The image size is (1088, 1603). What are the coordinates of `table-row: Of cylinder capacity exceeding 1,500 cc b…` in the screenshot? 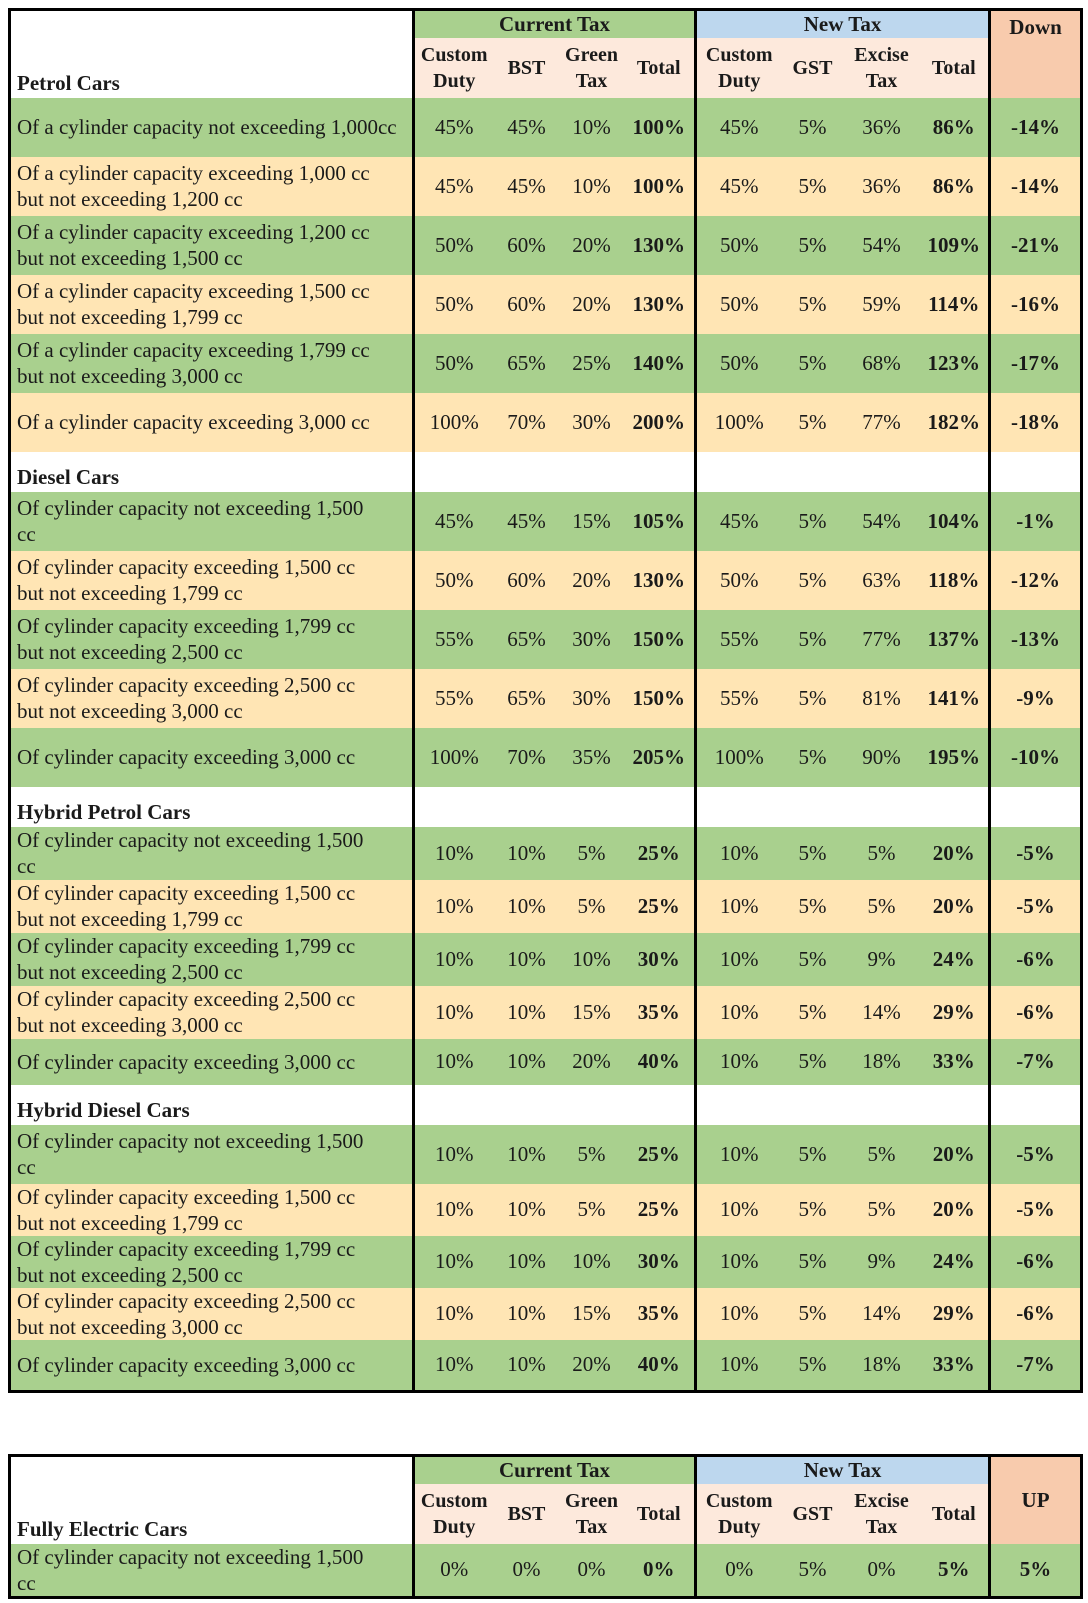 It's located at (546, 580).